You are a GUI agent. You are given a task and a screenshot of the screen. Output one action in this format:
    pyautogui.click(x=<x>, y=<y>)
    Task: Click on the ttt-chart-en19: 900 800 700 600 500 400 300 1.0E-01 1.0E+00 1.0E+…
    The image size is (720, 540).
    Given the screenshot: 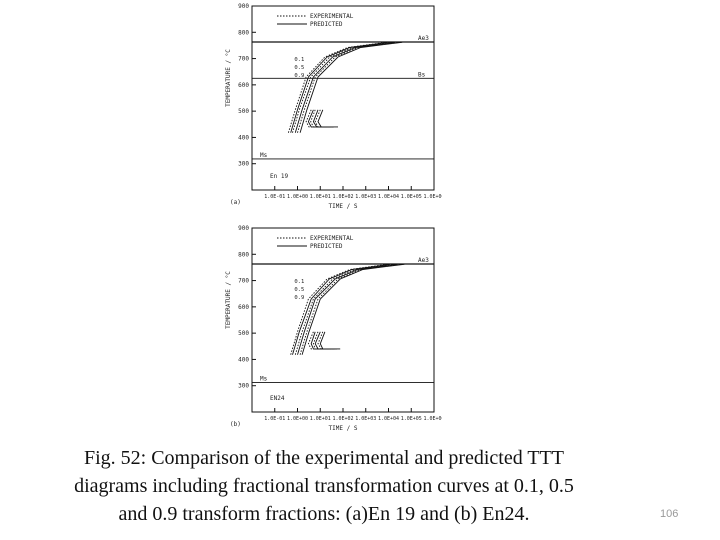 What is the action you would take?
    pyautogui.click(x=333, y=109)
    